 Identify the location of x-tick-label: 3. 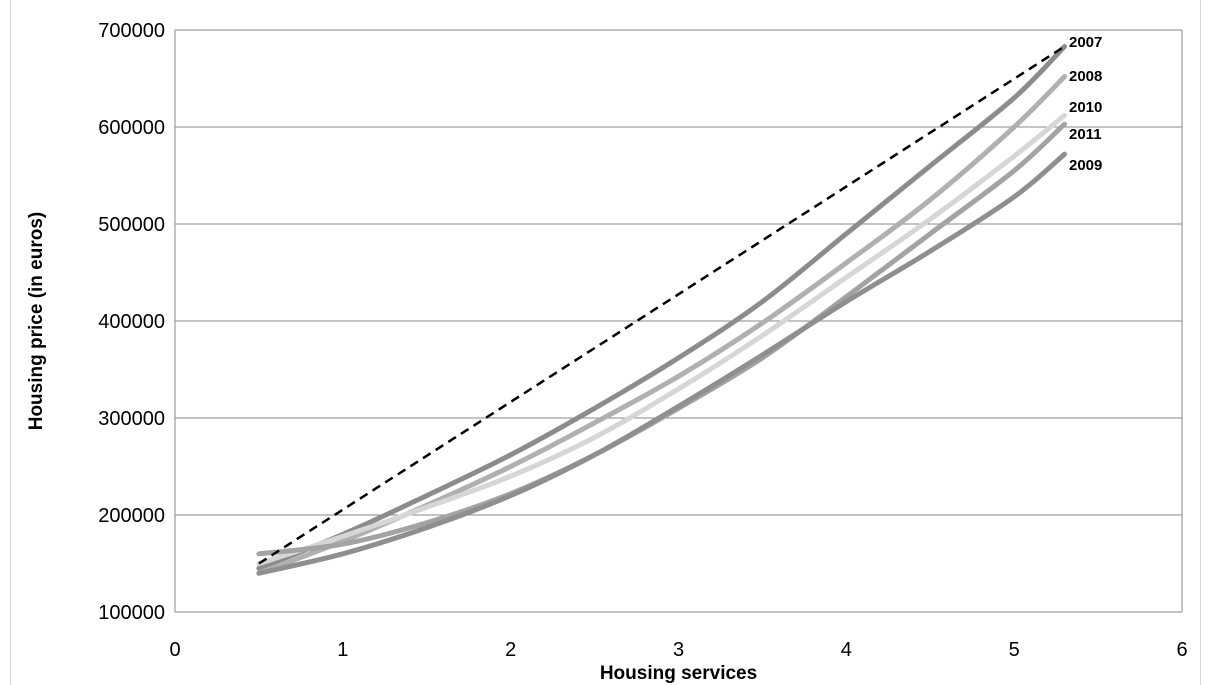
(678, 650).